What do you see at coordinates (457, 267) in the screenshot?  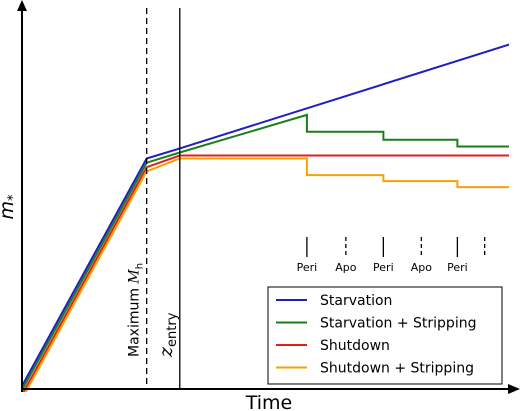 I see `orbit-marker-label-4: Peri` at bounding box center [457, 267].